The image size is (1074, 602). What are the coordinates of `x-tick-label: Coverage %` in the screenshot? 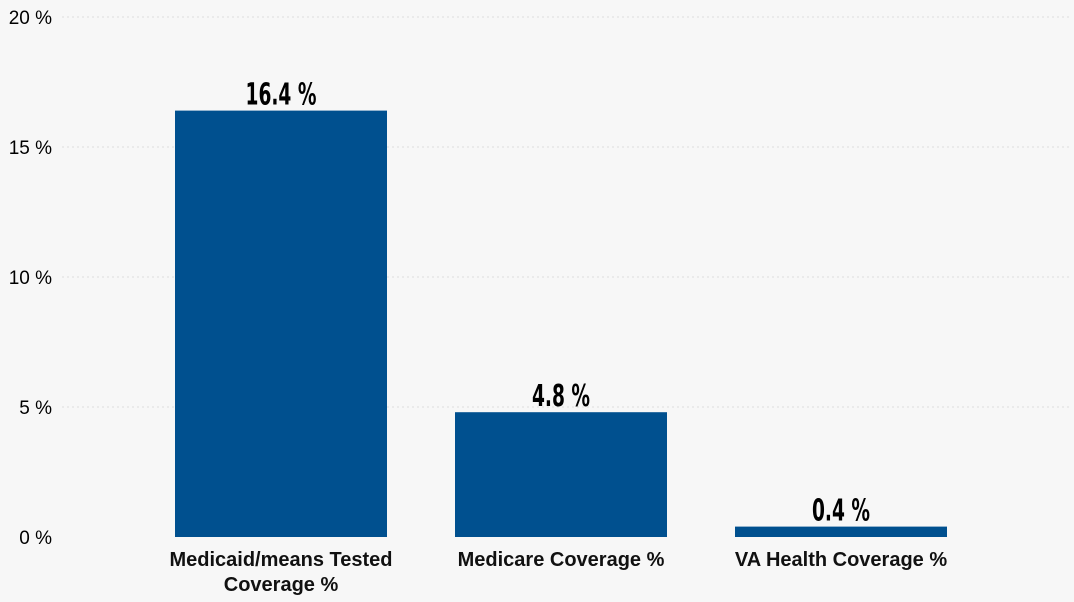 It's located at (281, 585).